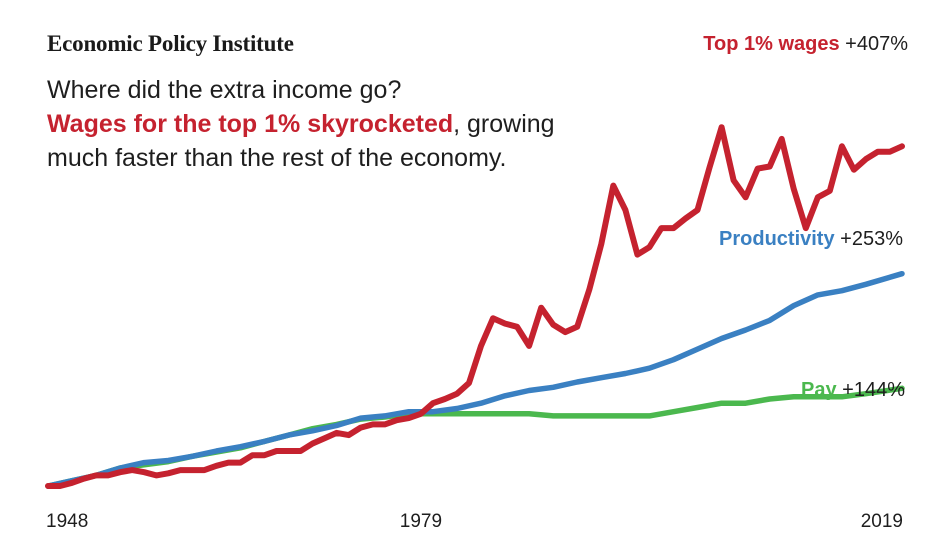 The height and width of the screenshot is (540, 939). What do you see at coordinates (170, 43) in the screenshot?
I see `source-title: Economic Policy Institute` at bounding box center [170, 43].